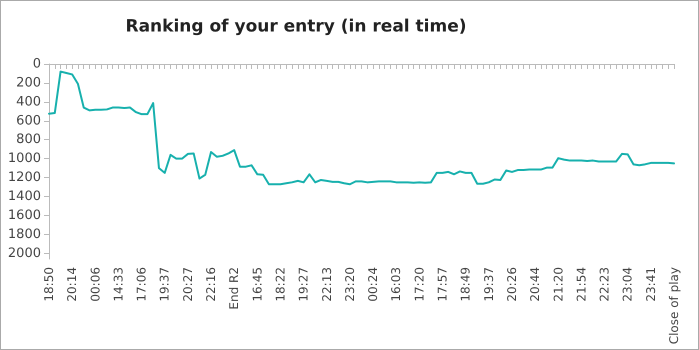 Image resolution: width=699 pixels, height=350 pixels. I want to click on x-tick-label: Close of play, so click(674, 305).